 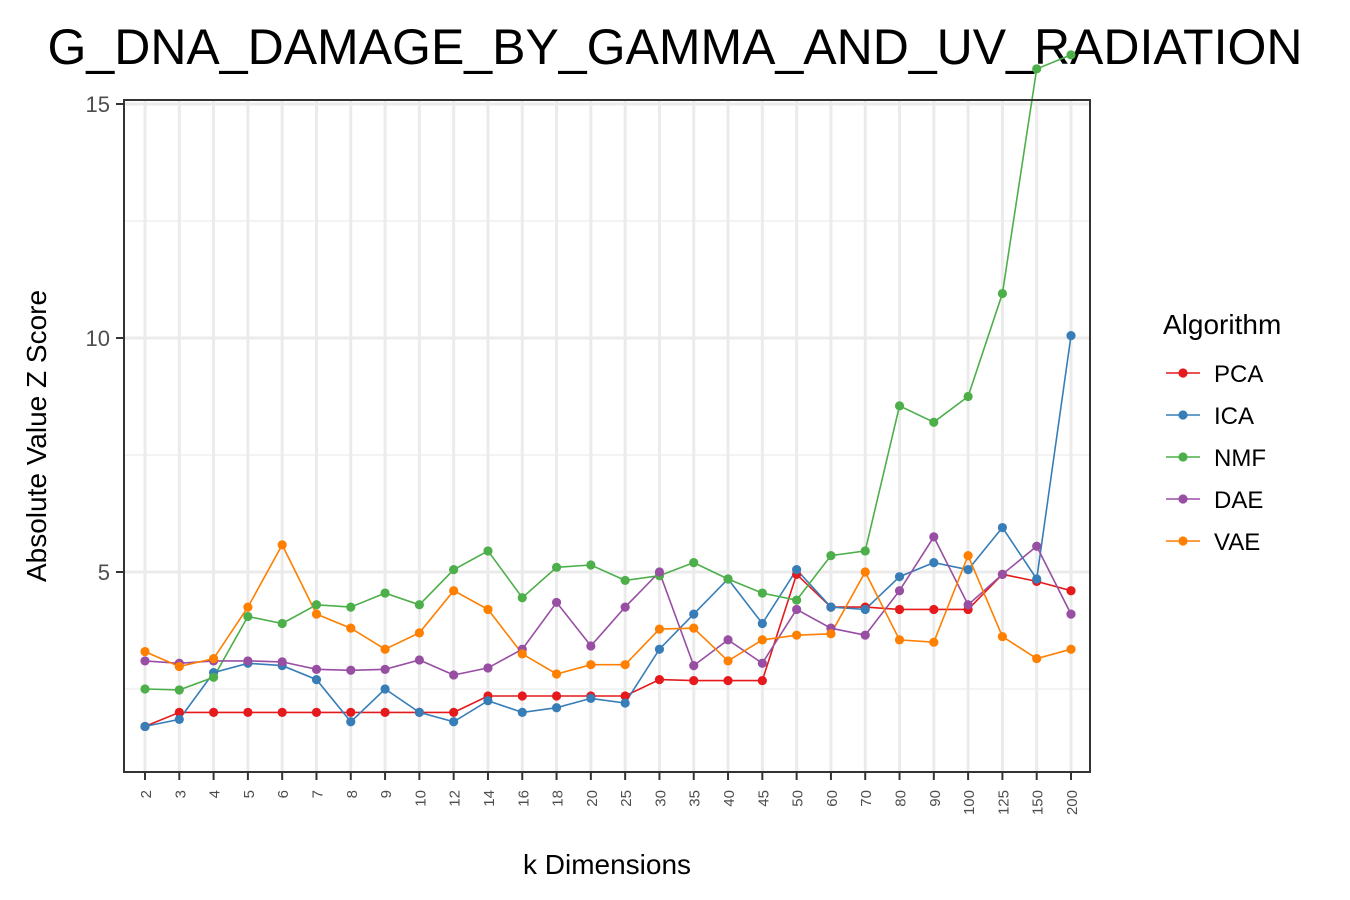 What do you see at coordinates (455, 798) in the screenshot?
I see `x-tick-label: 12` at bounding box center [455, 798].